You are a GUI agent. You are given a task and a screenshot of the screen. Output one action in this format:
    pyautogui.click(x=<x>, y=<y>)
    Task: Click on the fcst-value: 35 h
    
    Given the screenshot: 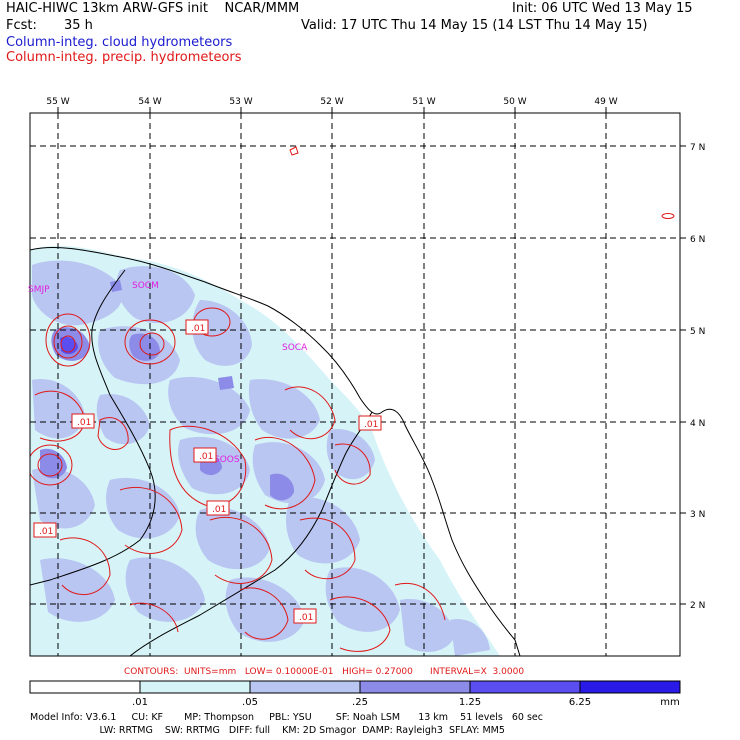 What is the action you would take?
    pyautogui.click(x=78, y=25)
    